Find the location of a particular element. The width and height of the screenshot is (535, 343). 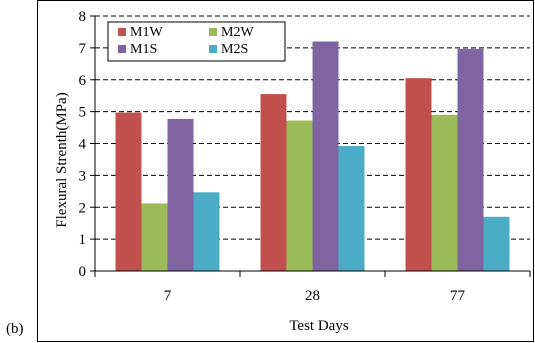

legend: M1W M2W M1S M2S is located at coordinates (196, 41).